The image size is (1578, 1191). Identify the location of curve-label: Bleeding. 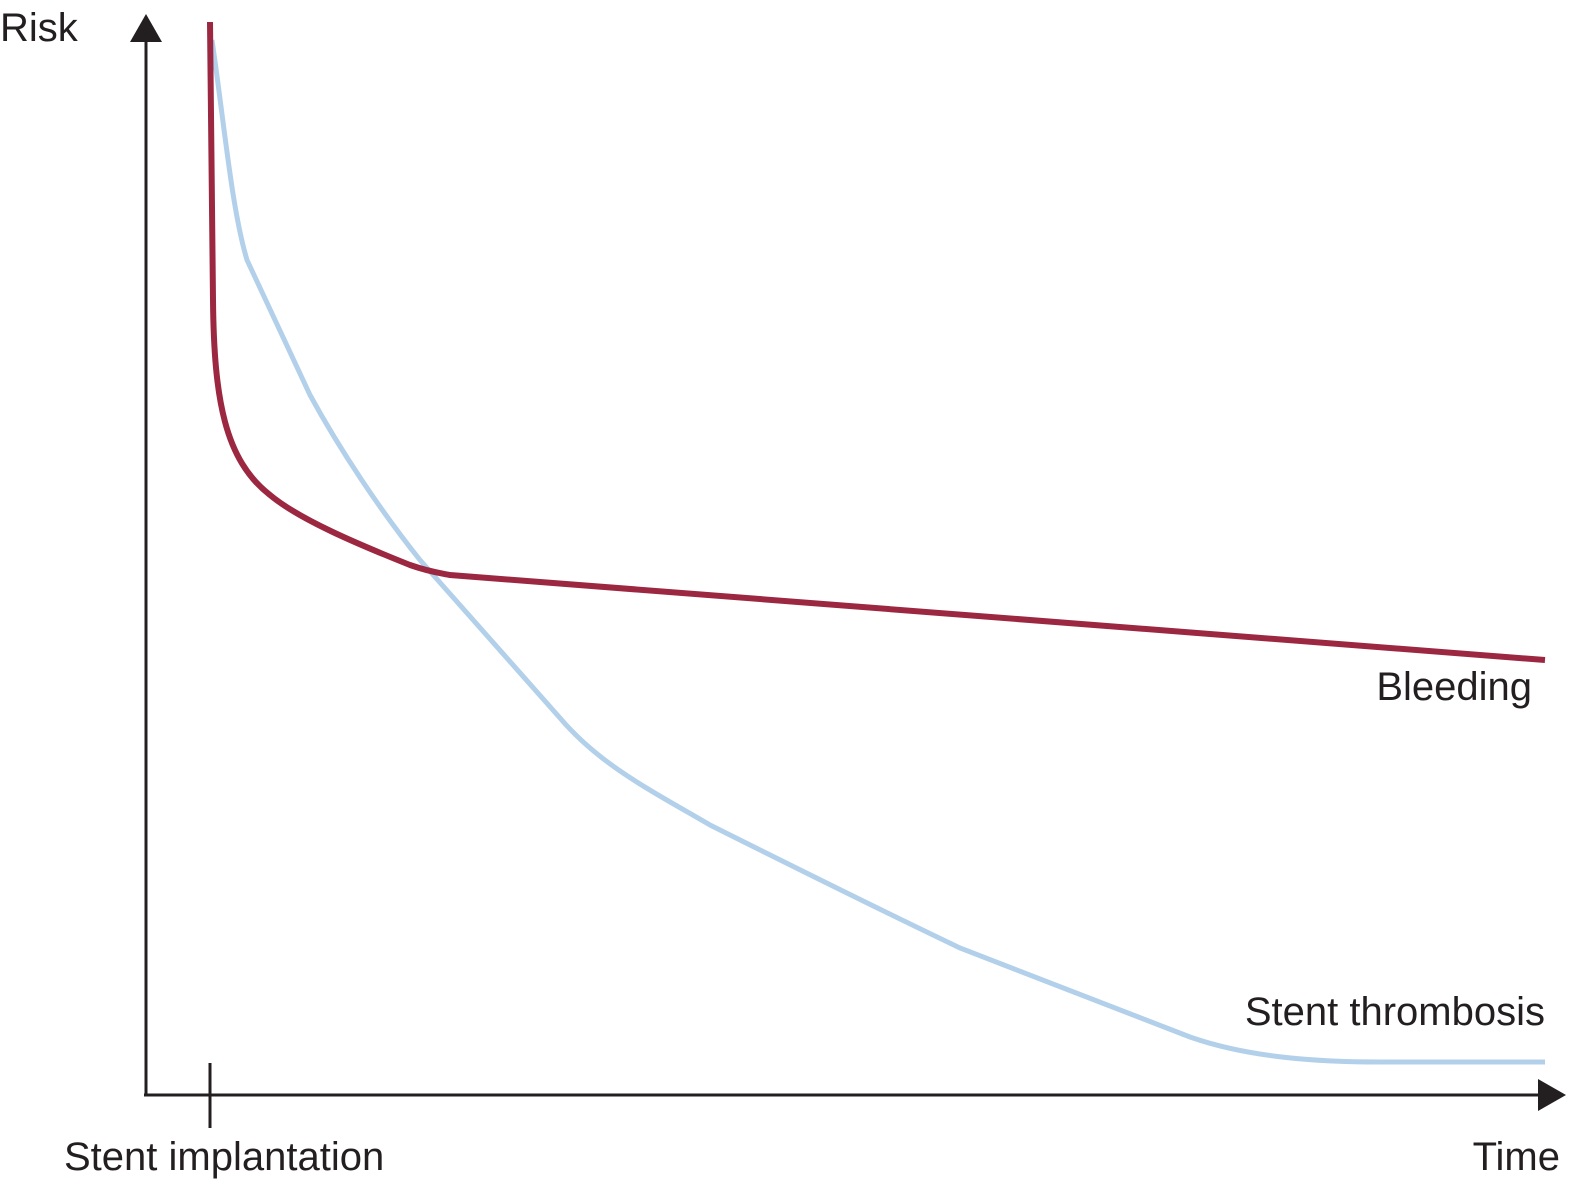
(1454, 687).